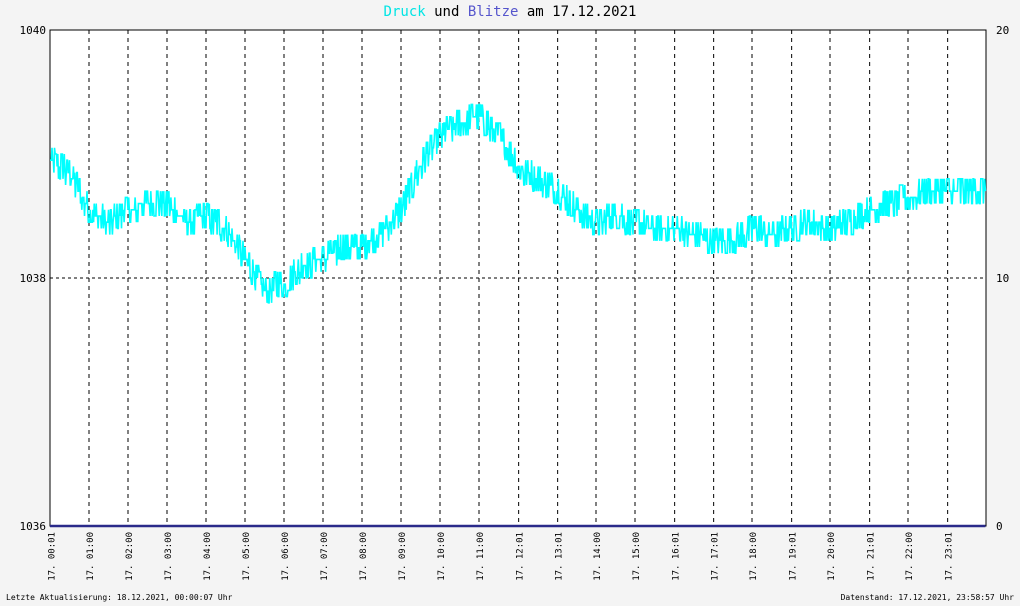 This screenshot has height=606, width=1020. I want to click on x-tick-label: 17. 06:00, so click(286, 556).